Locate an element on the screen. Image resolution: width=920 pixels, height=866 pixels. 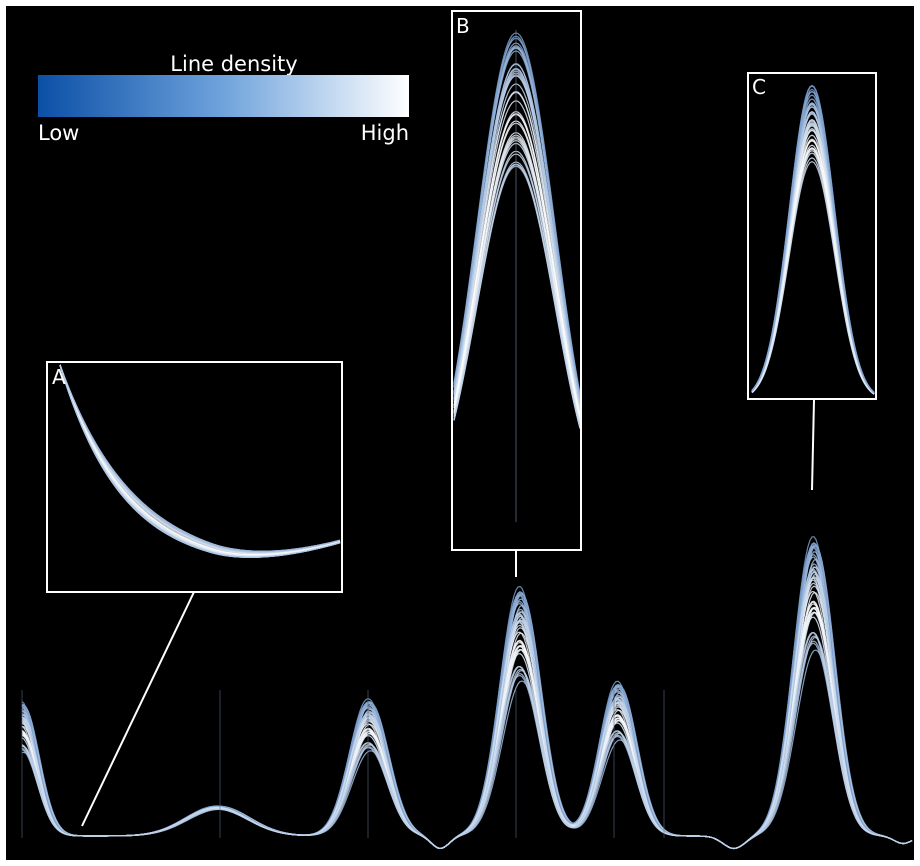
inset-c-curves is located at coordinates (813, 239).